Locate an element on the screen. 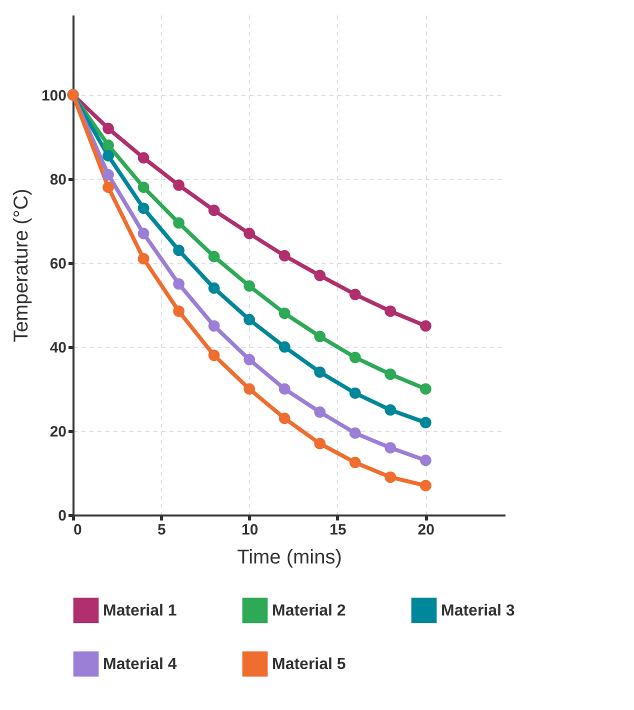 This screenshot has width=634, height=710. y-axis-title: Temperature (°C) is located at coordinates (21, 265).